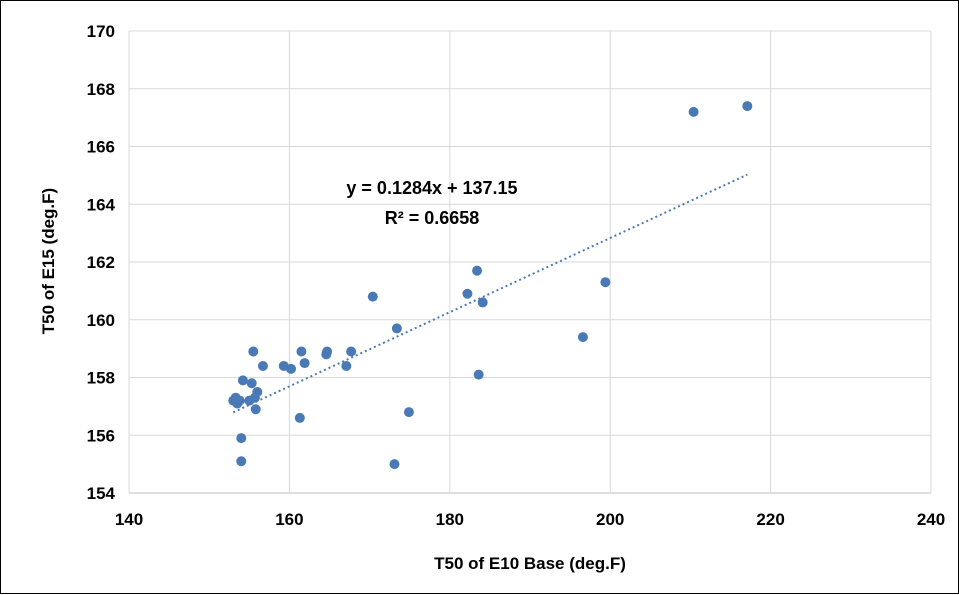 This screenshot has height=595, width=959. What do you see at coordinates (610, 519) in the screenshot?
I see `x-tick-label: 200` at bounding box center [610, 519].